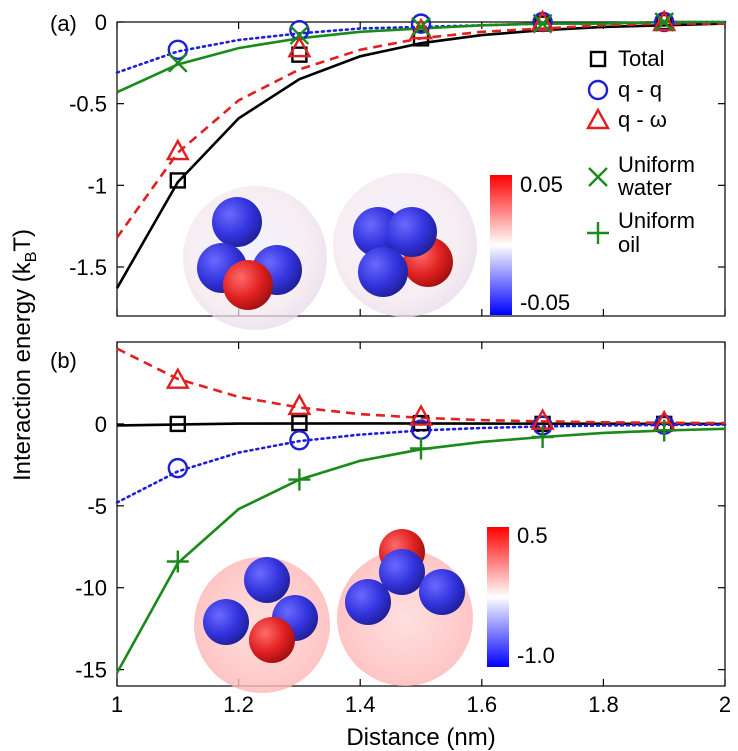 The image size is (738, 751). Describe the element at coordinates (598, 90) in the screenshot. I see `legend-marker-q-q` at that location.